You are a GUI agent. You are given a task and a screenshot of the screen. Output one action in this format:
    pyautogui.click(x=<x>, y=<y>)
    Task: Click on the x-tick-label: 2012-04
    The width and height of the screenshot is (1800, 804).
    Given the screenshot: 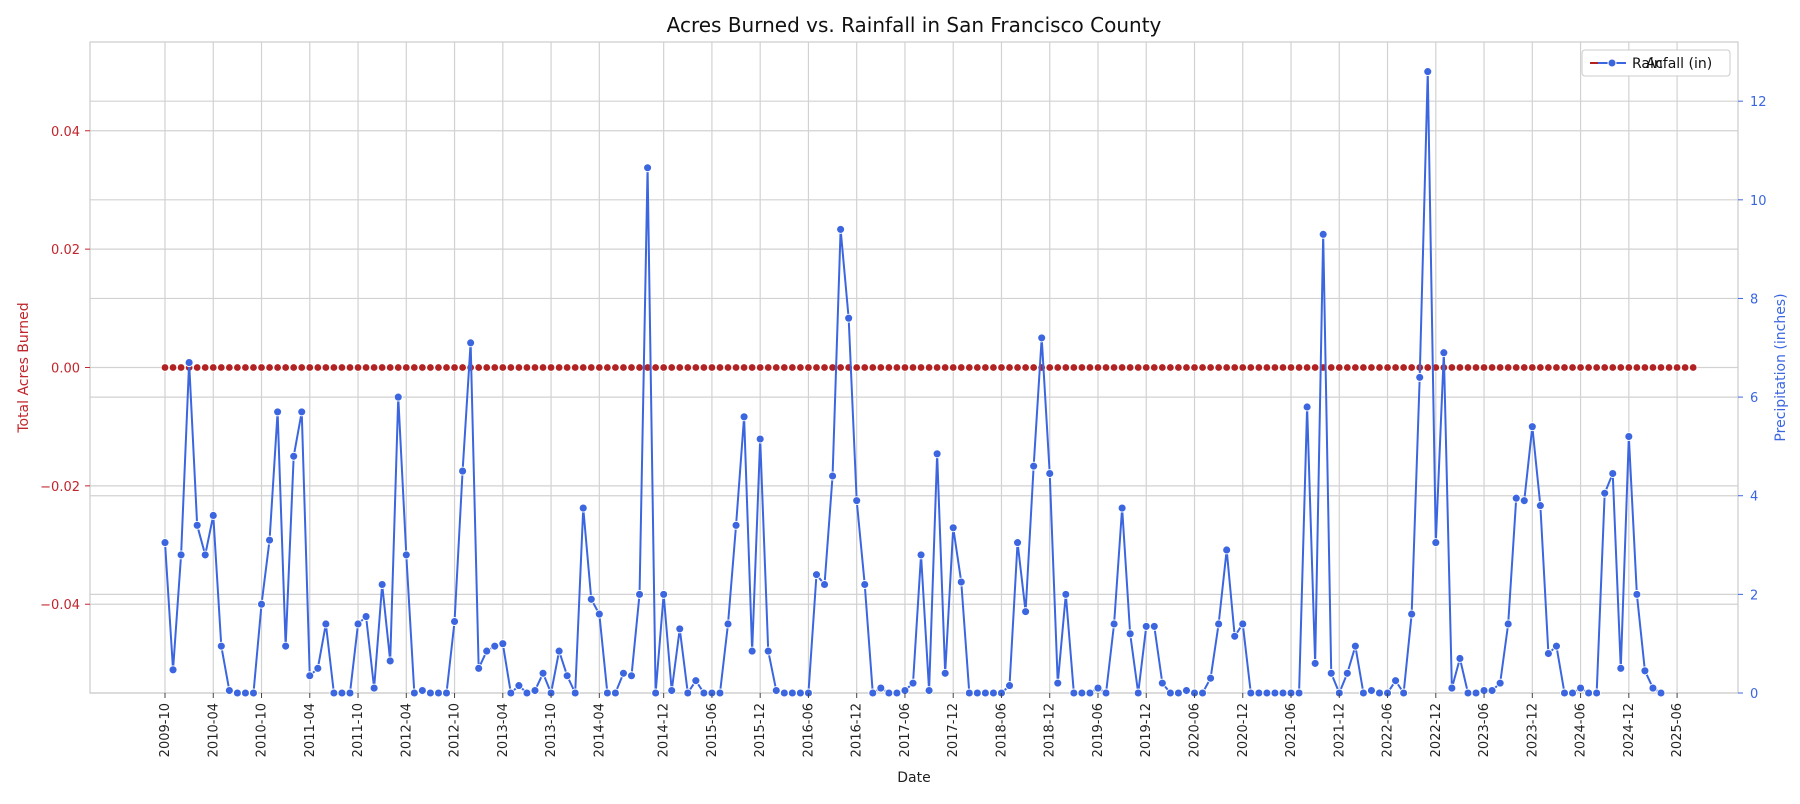 What is the action you would take?
    pyautogui.click(x=406, y=730)
    